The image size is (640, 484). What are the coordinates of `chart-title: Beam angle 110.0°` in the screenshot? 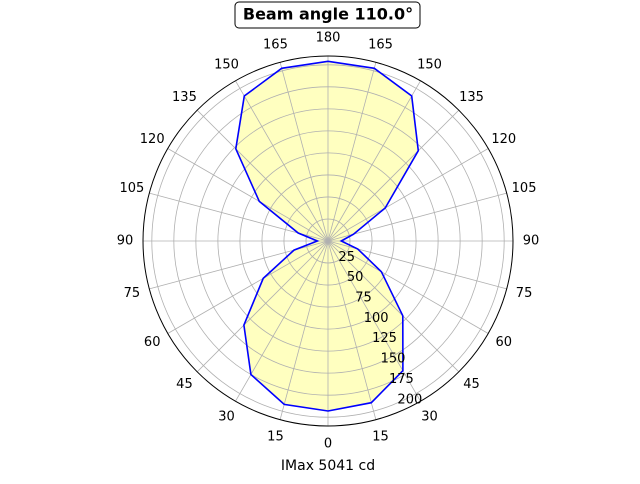 It's located at (328, 14).